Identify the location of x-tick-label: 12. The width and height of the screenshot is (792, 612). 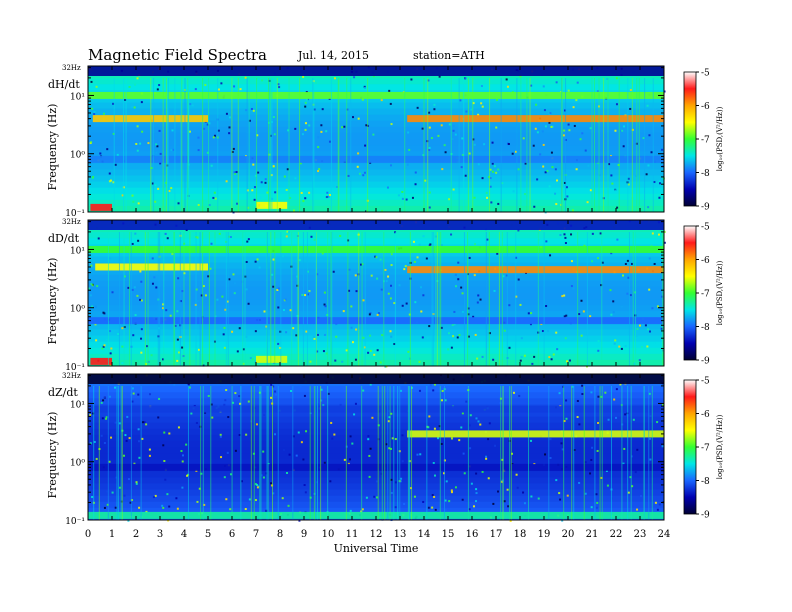
(376, 534).